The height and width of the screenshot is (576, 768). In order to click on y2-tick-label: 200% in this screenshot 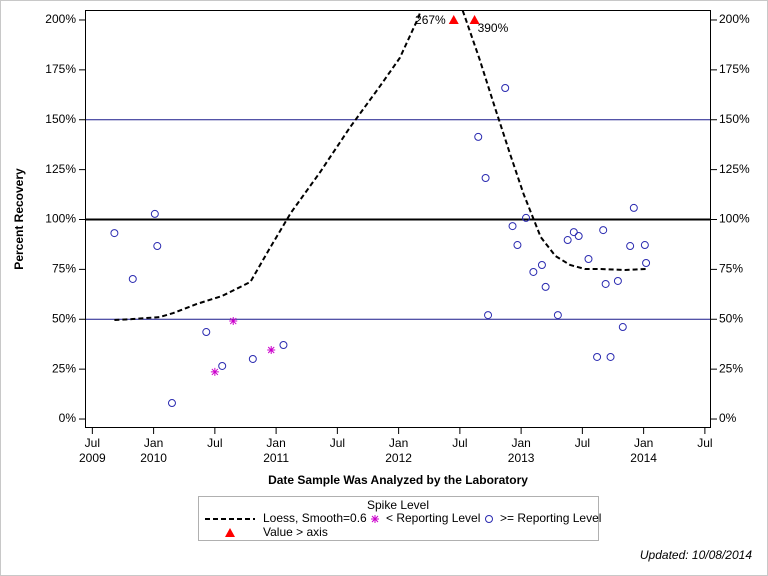, I will do `click(734, 19)`.